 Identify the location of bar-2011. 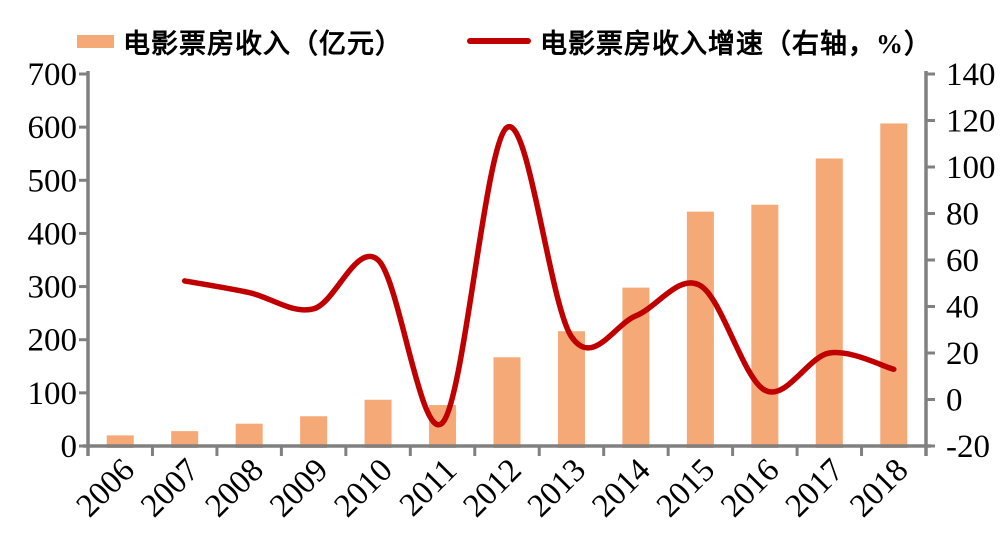
(443, 426).